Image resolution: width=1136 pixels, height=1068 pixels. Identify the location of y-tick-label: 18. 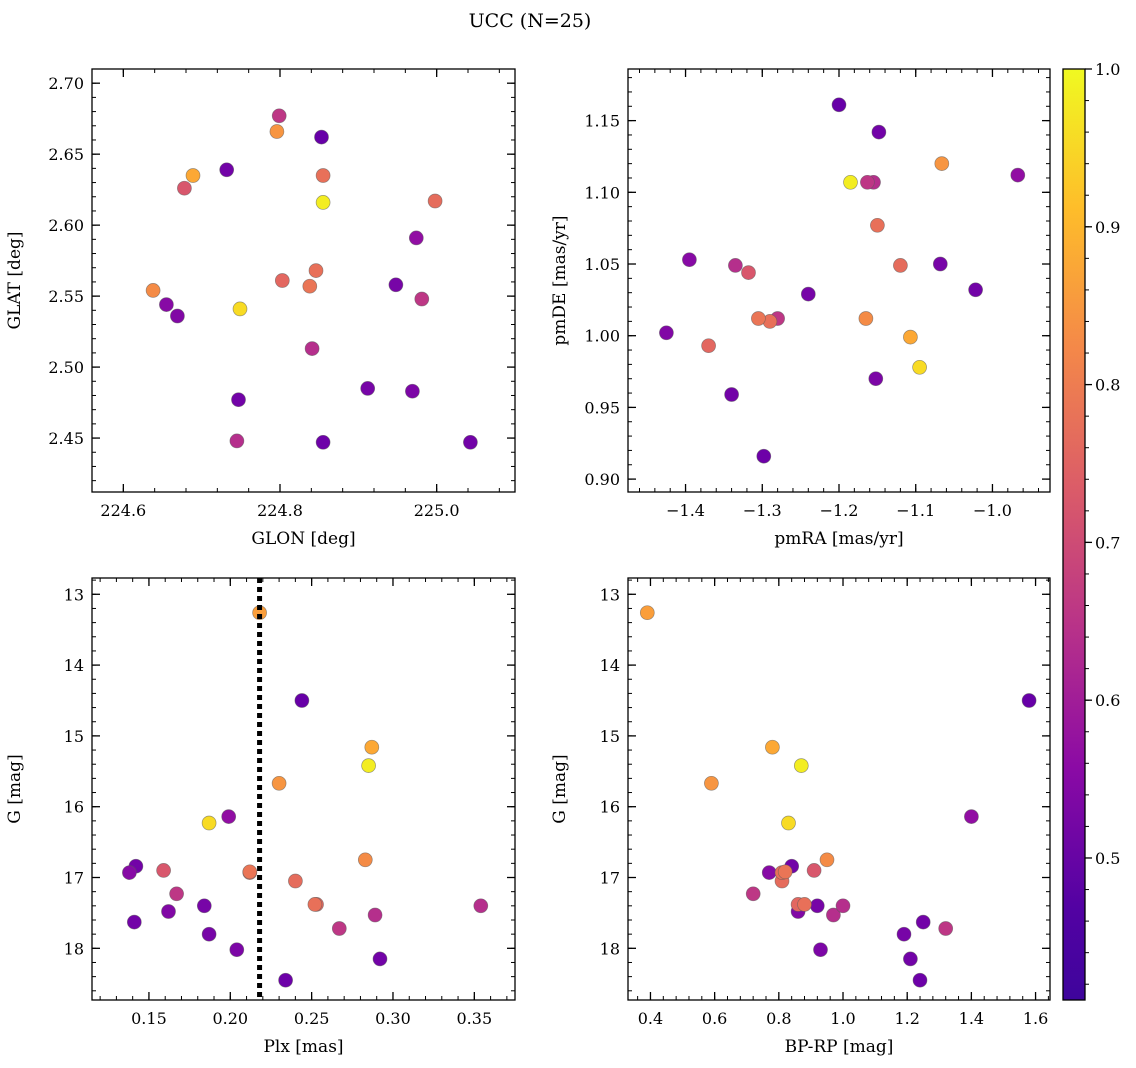
(74, 948).